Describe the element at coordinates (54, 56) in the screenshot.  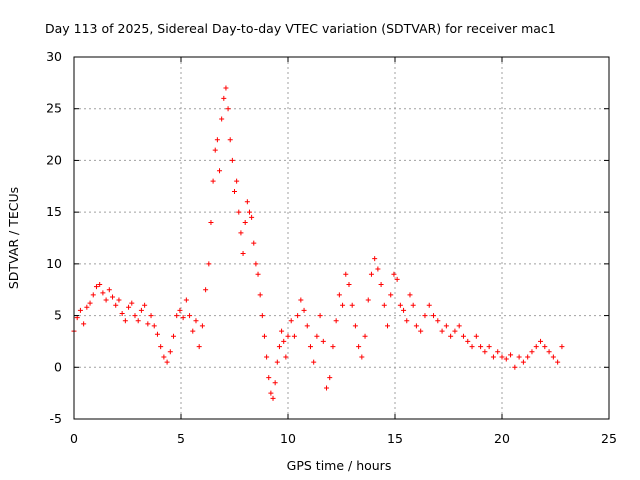
I see `y-tick-label: 30` at that location.